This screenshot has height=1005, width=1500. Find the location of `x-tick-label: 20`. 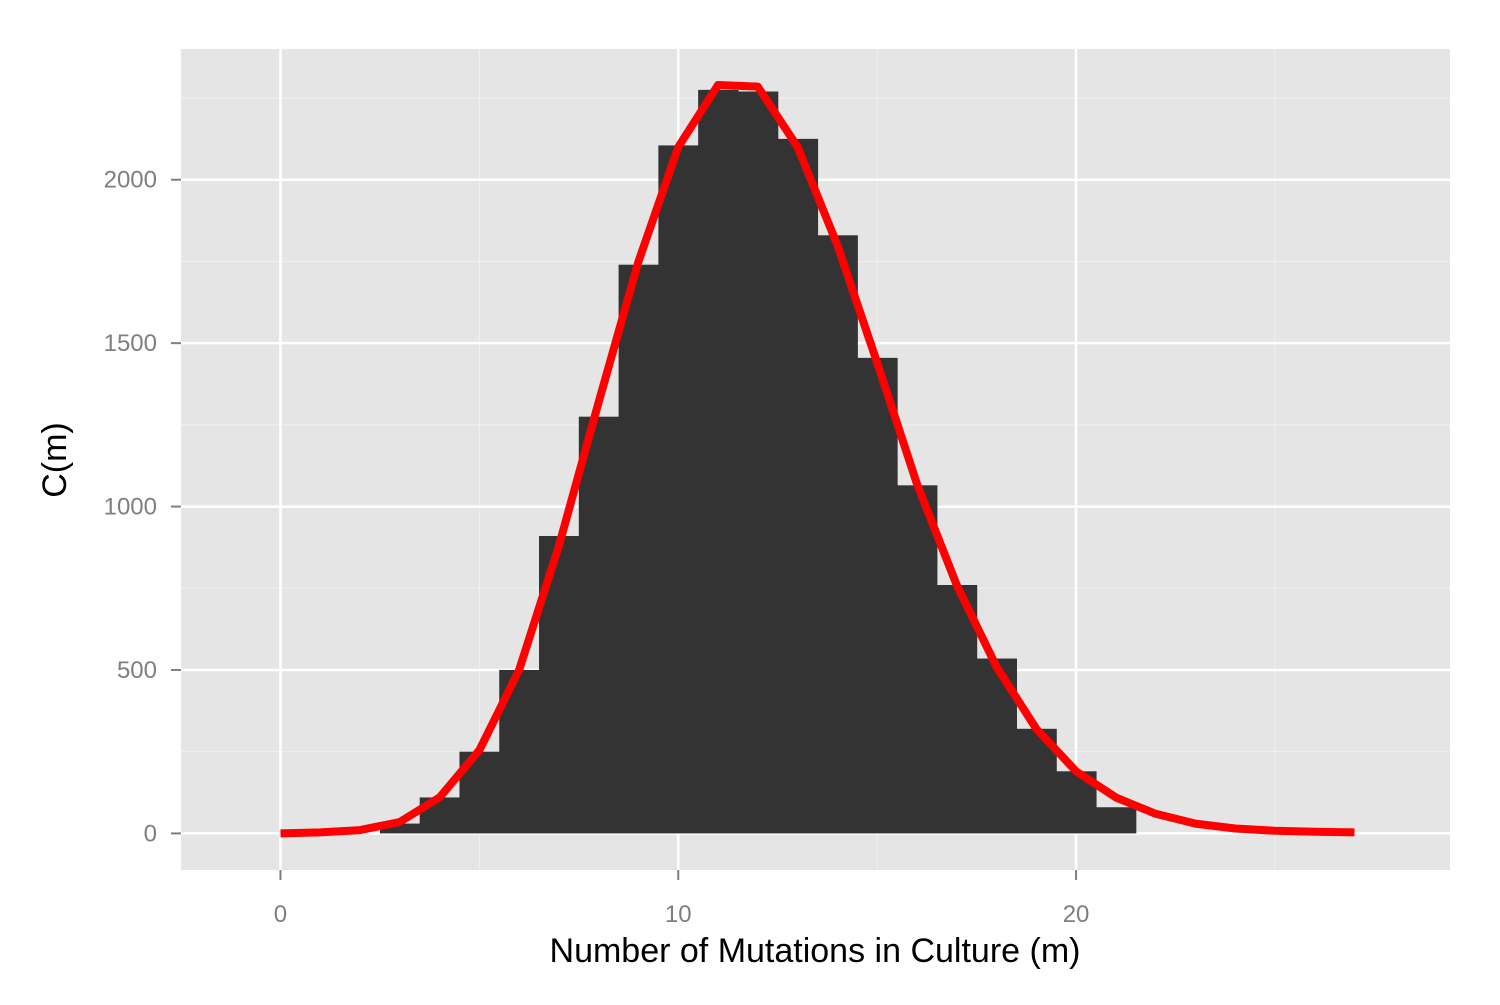

x-tick-label: 20 is located at coordinates (1076, 914).